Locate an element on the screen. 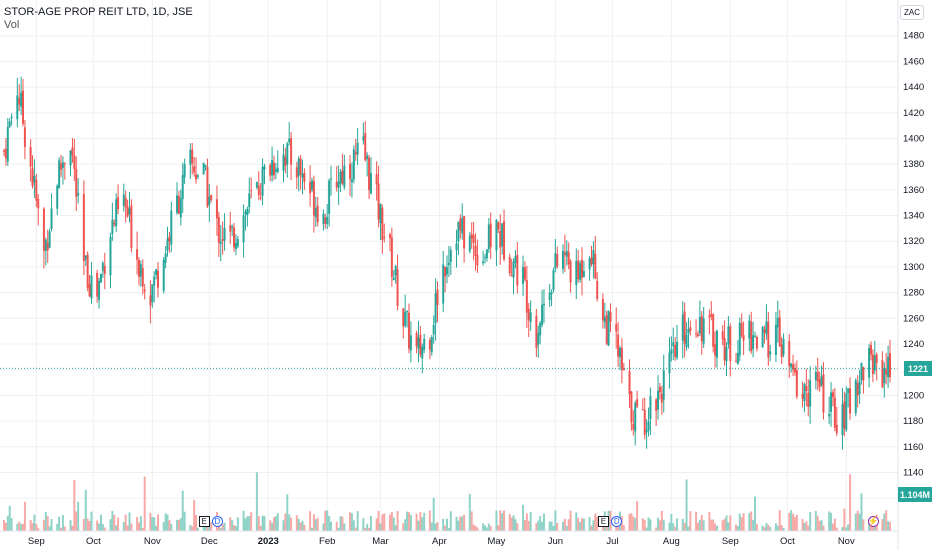 The width and height of the screenshot is (932, 550). x-tick-label: Nov is located at coordinates (152, 541).